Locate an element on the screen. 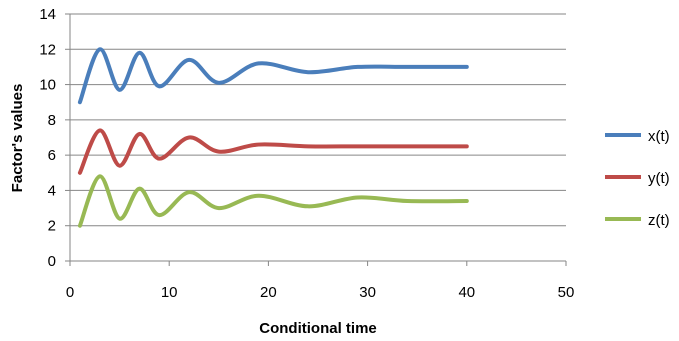  y-tick-label: 2 is located at coordinates (52, 226).